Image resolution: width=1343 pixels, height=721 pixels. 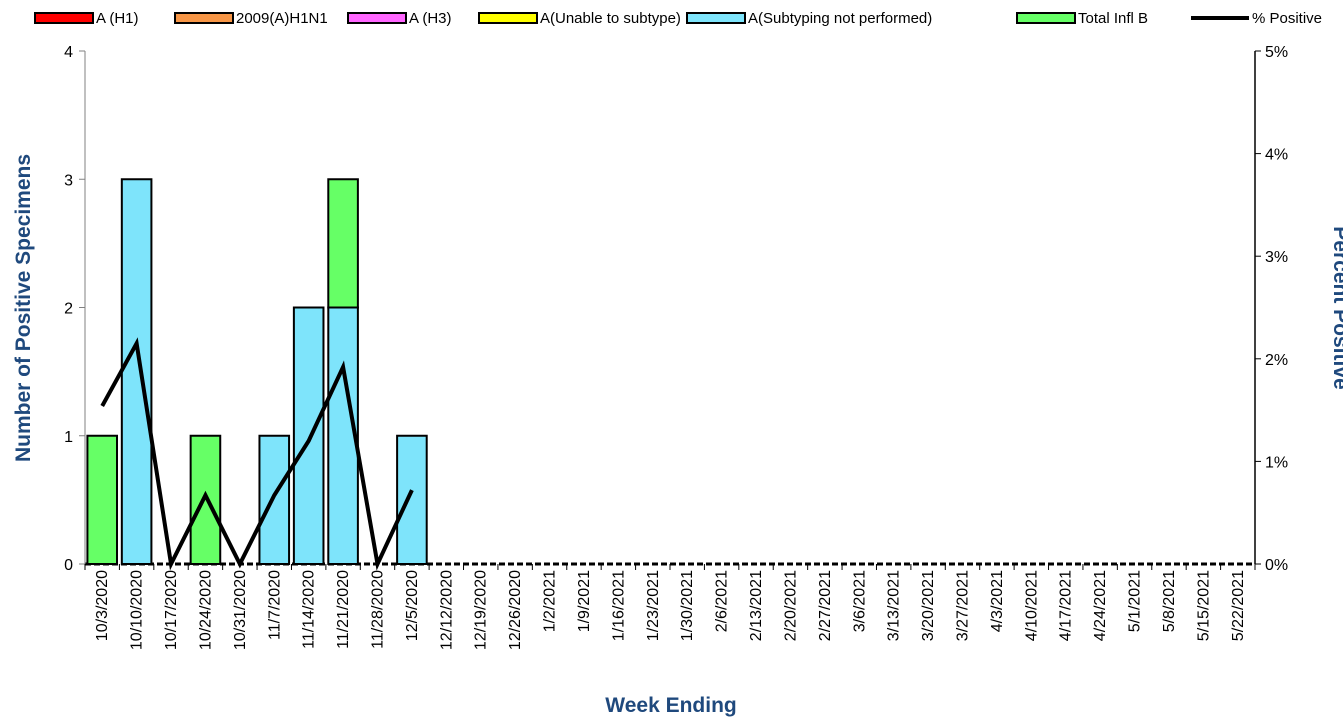 What do you see at coordinates (412, 605) in the screenshot?
I see `x-tick-label: 12/5/2020` at bounding box center [412, 605].